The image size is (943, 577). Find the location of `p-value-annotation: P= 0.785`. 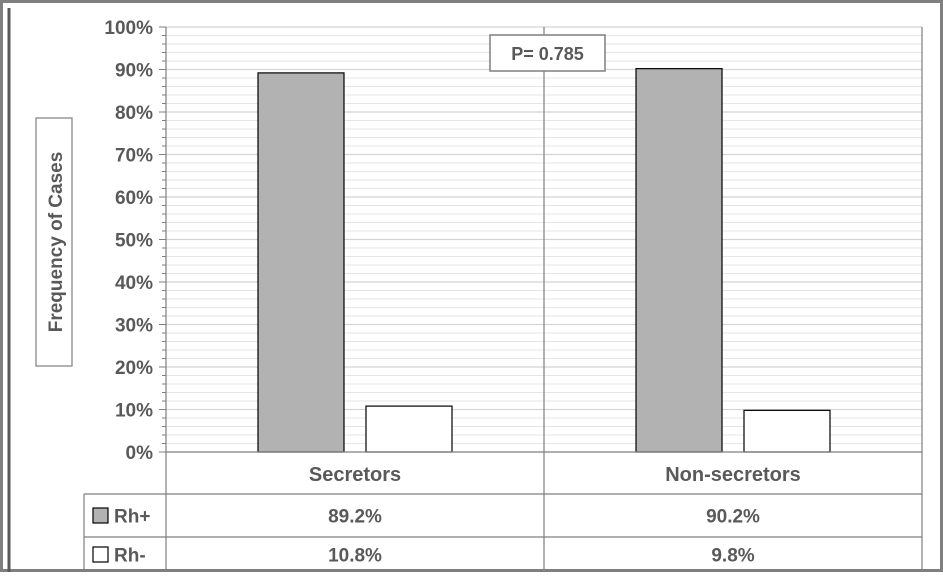

p-value-annotation: P= 0.785 is located at coordinates (547, 53).